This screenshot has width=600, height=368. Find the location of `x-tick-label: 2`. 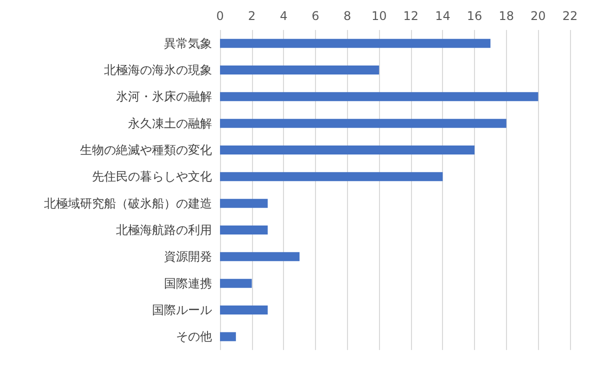

x-tick-label: 2 is located at coordinates (252, 16).